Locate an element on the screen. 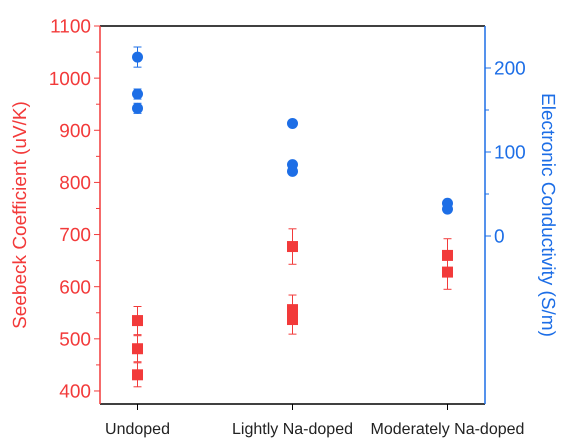 The width and height of the screenshot is (567, 440). y-tick-label: 700 is located at coordinates (75, 235).